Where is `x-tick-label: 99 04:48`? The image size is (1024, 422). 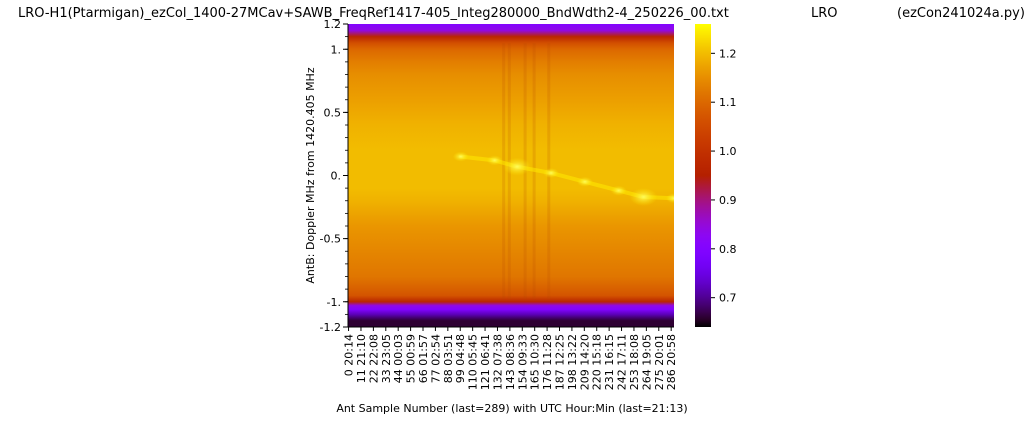
x-tick-label: 99 04:48 is located at coordinates (460, 358).